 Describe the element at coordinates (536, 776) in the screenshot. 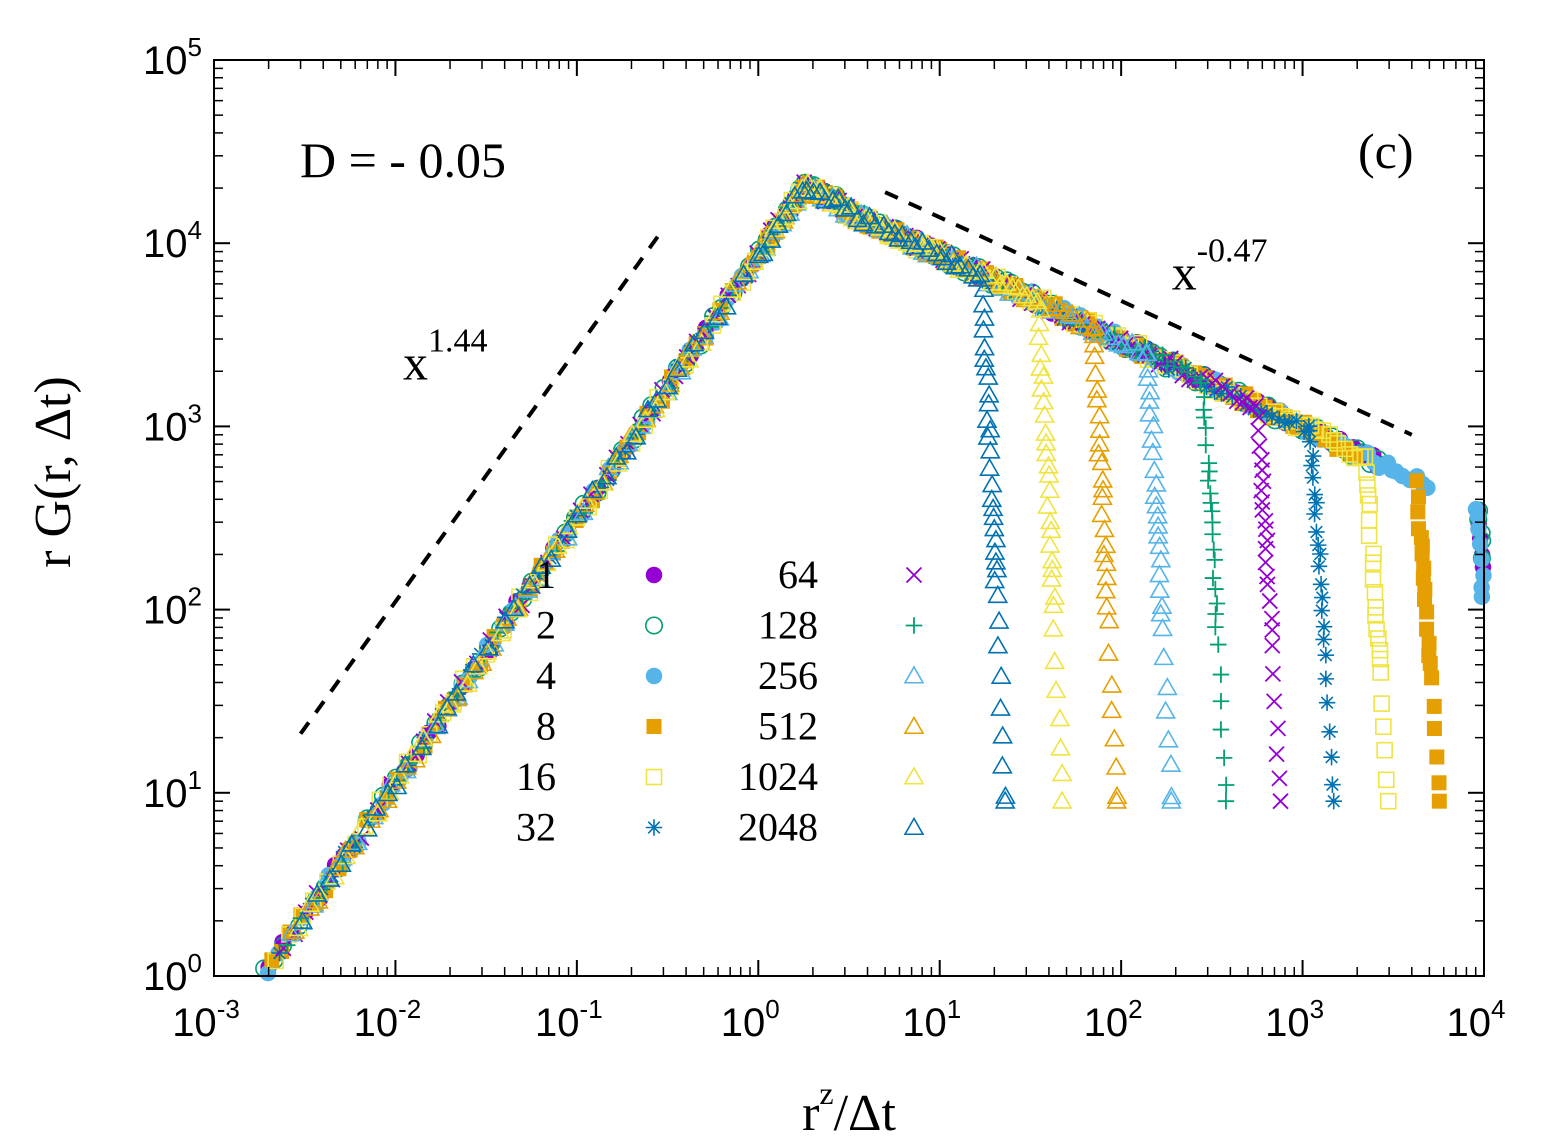

I see `legend-label-16: 16` at that location.